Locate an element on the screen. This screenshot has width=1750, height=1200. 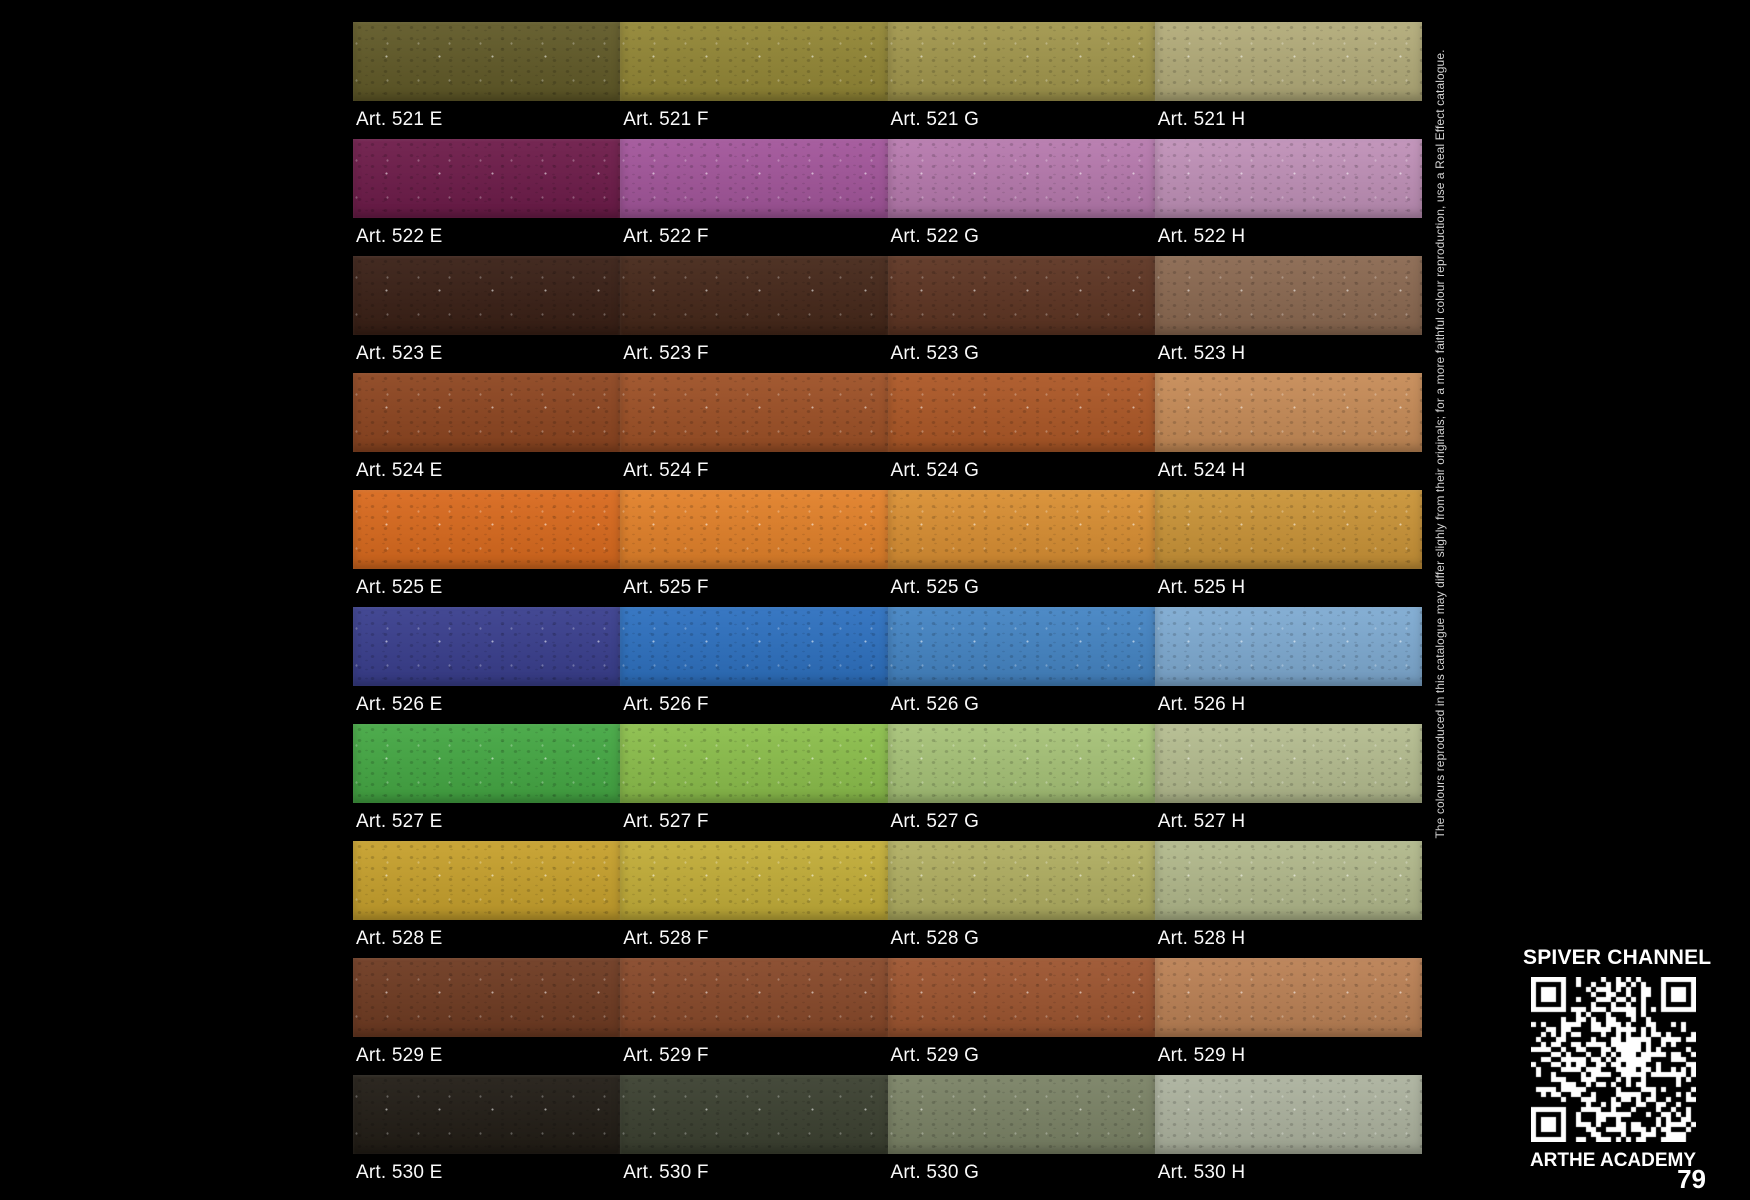
swatch-label: Art. 528 H is located at coordinates (1201, 938).